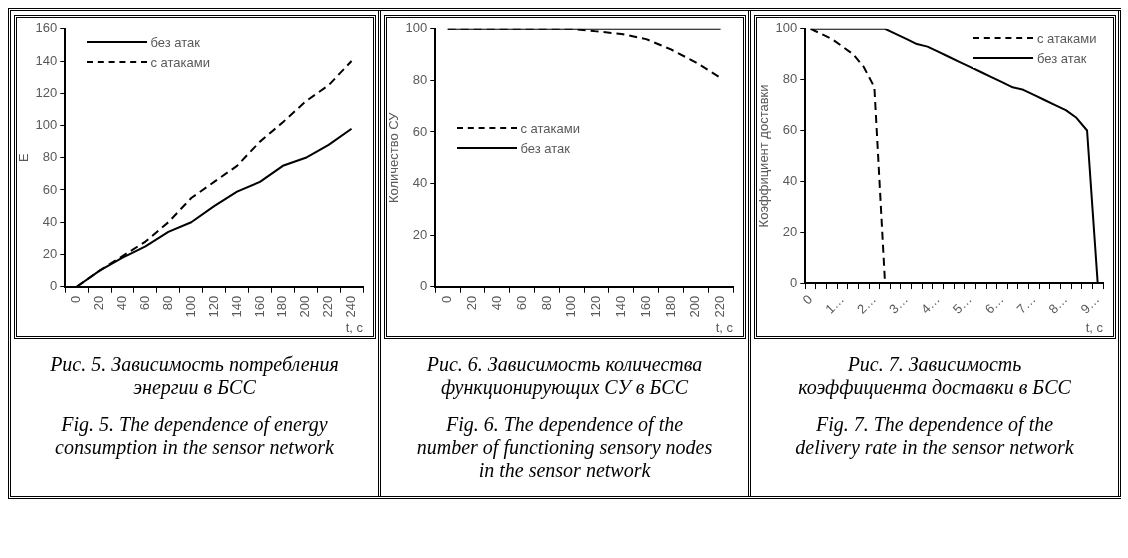 The image size is (1128, 558). I want to click on text: Рис. 6. Зависимость количества функционирующих СУ в БСС, so click(564, 376).